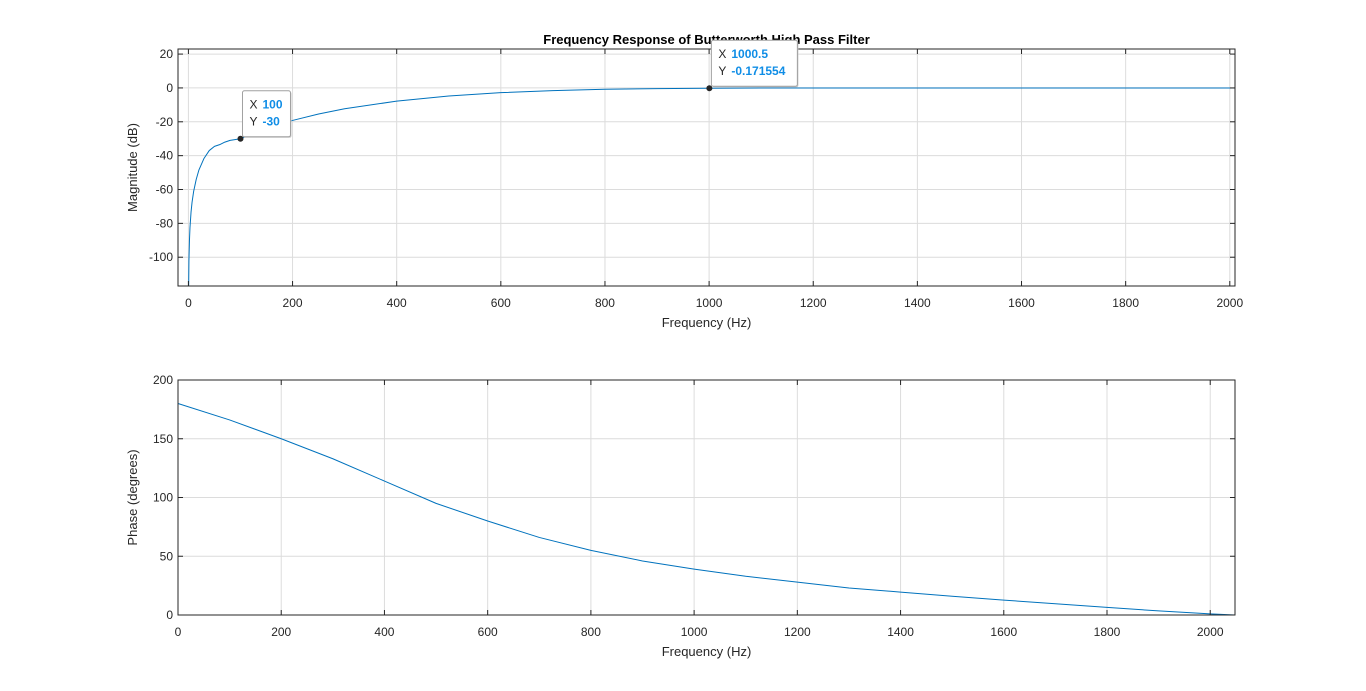 This screenshot has height=691, width=1366. What do you see at coordinates (272, 105) in the screenshot?
I see `datatip-x-value: 100` at bounding box center [272, 105].